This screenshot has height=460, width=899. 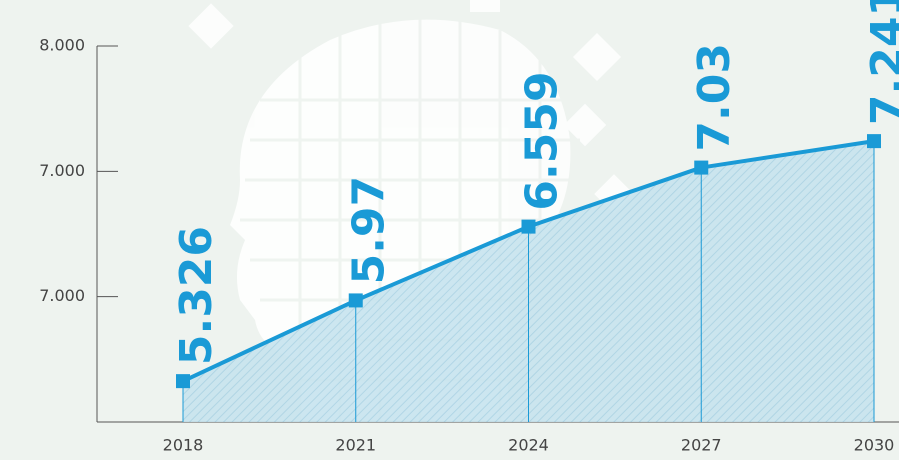 What do you see at coordinates (369, 230) in the screenshot?
I see `value-label: 5.97` at bounding box center [369, 230].